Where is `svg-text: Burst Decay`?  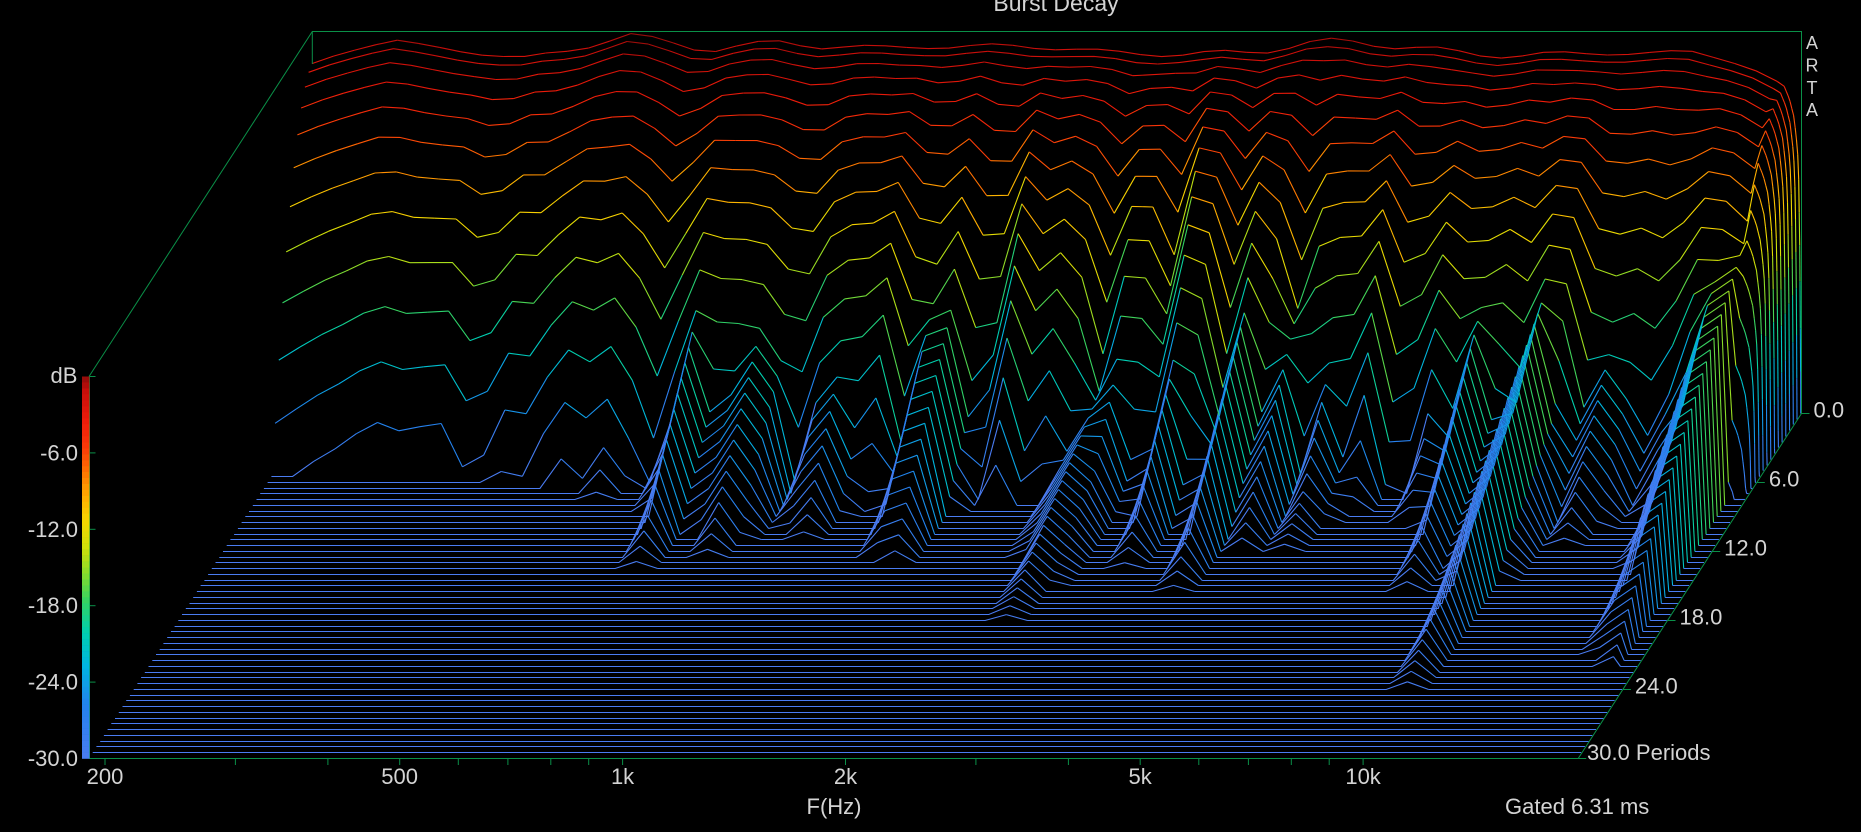
svg-text: Burst Decay is located at coordinates (1056, 8).